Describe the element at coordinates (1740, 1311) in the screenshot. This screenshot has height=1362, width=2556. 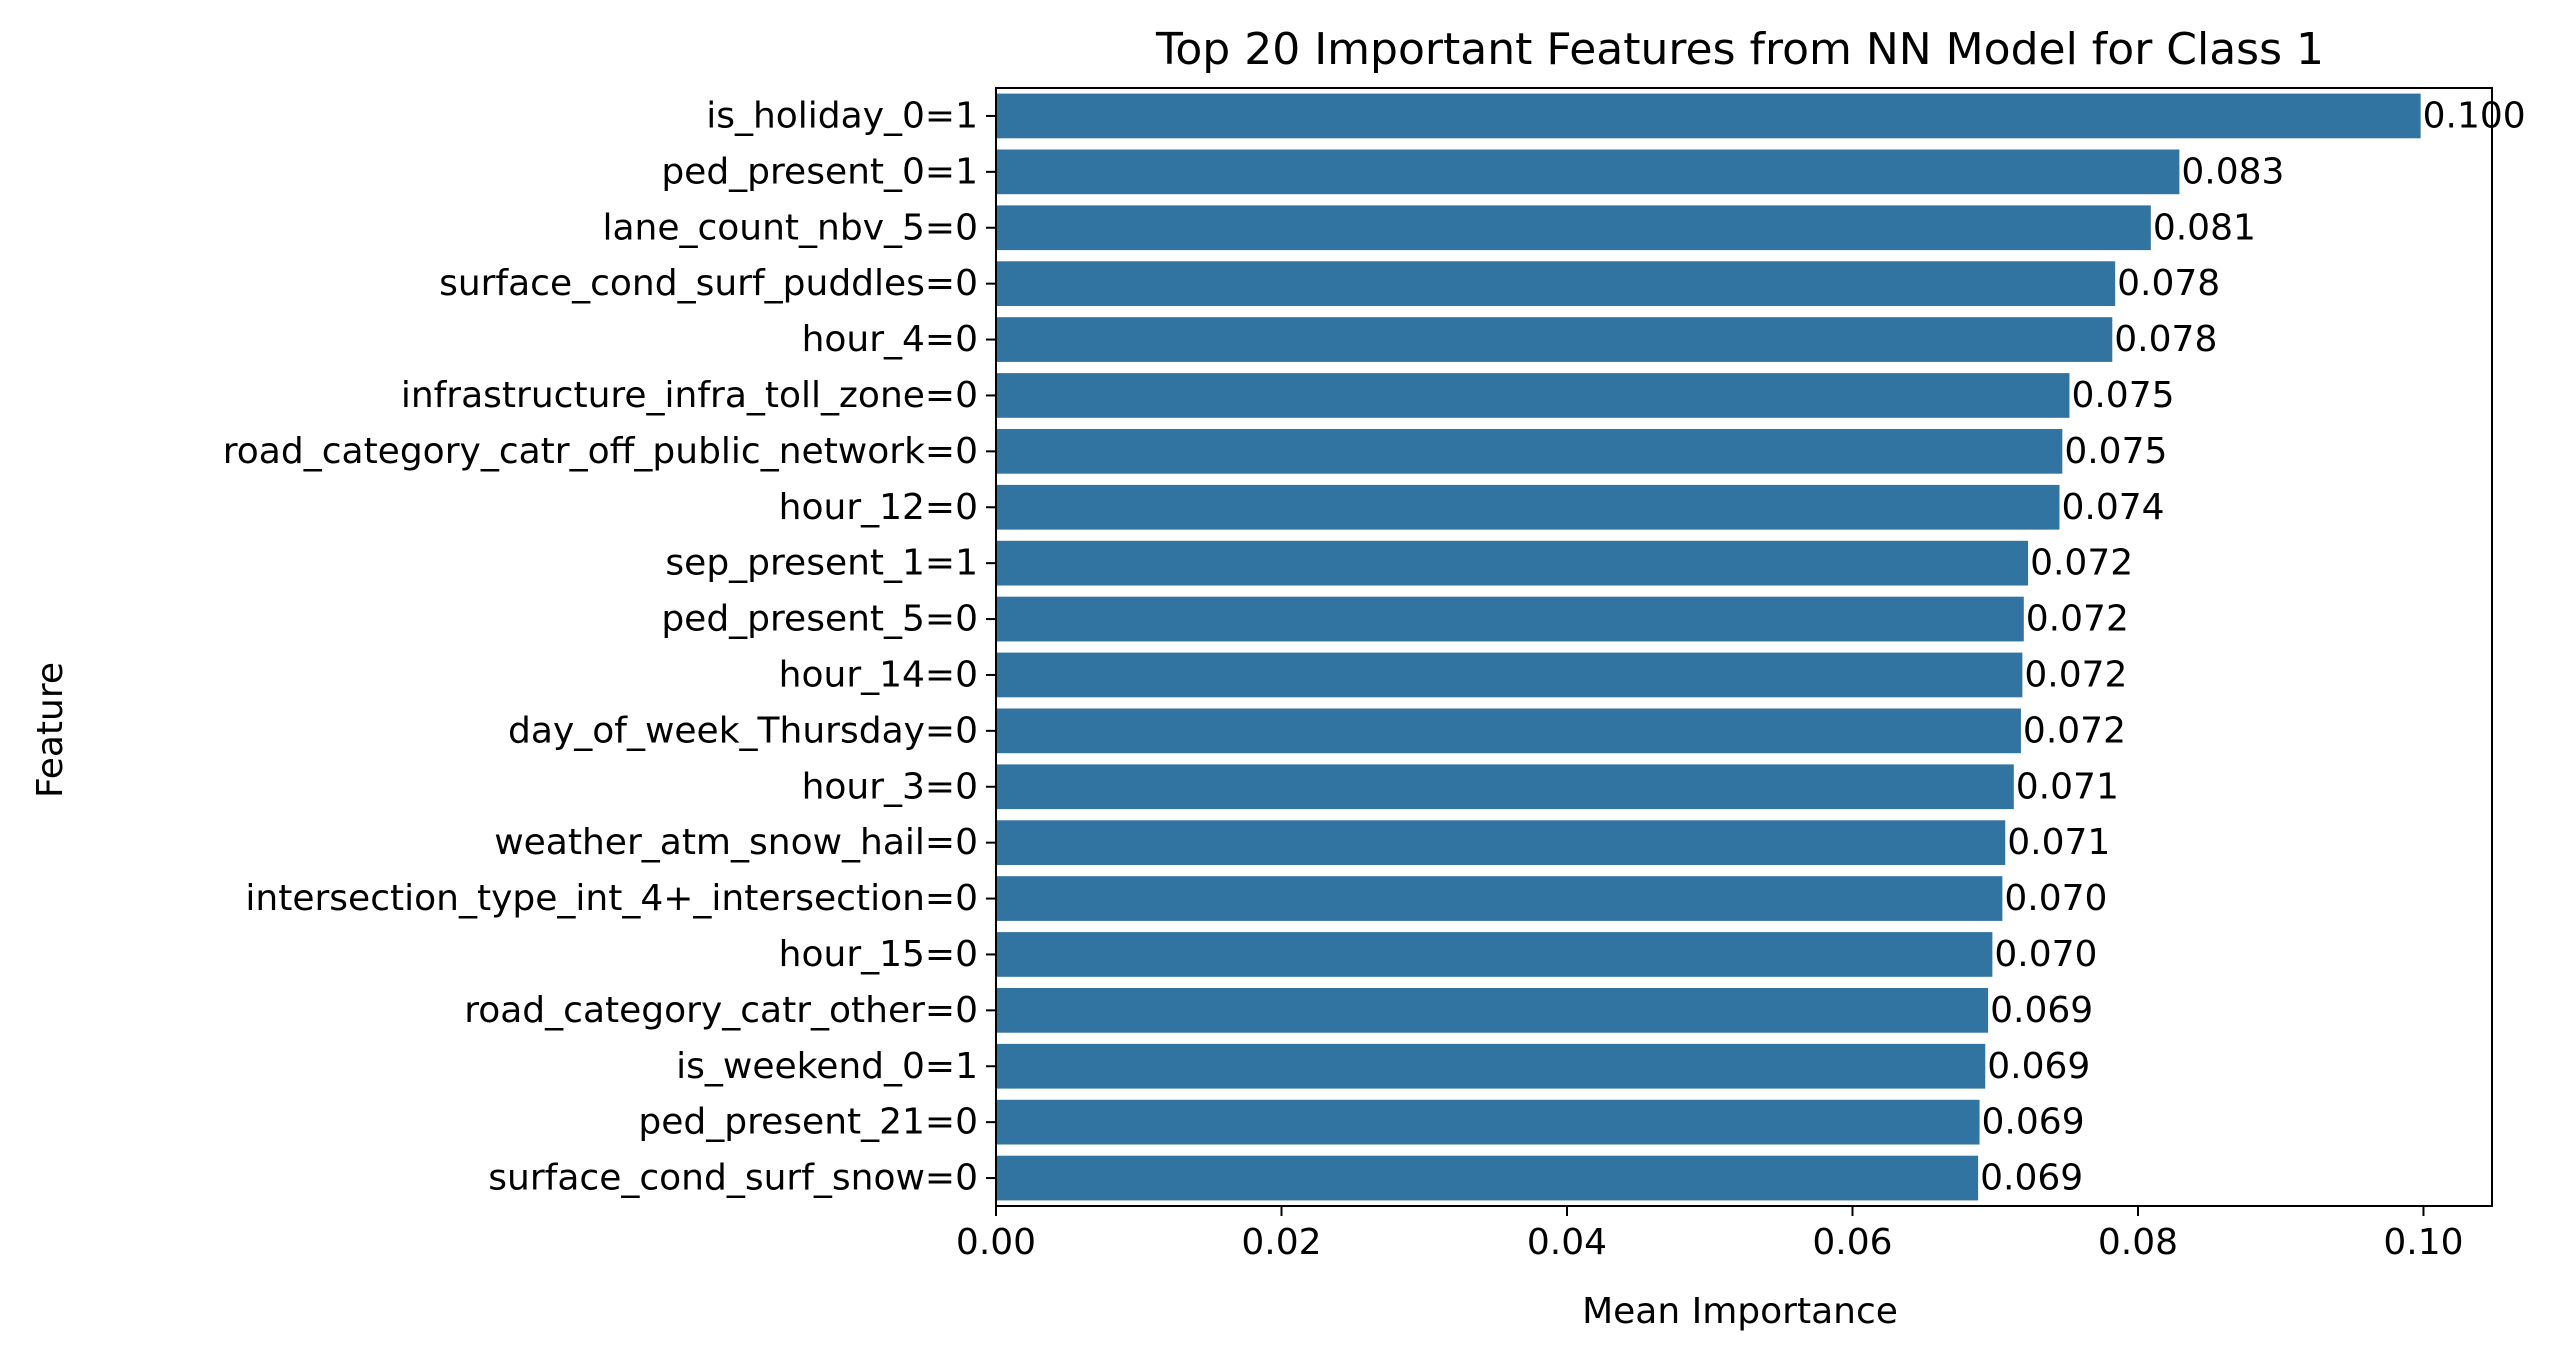
I see `x-axis-label: Mean Importance` at that location.